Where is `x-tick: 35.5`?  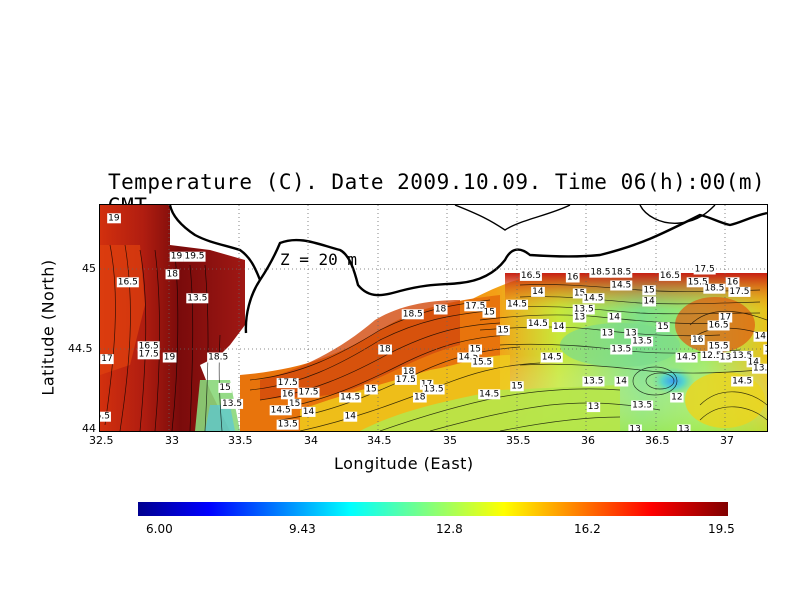
x-tick: 35.5 is located at coordinates (518, 440).